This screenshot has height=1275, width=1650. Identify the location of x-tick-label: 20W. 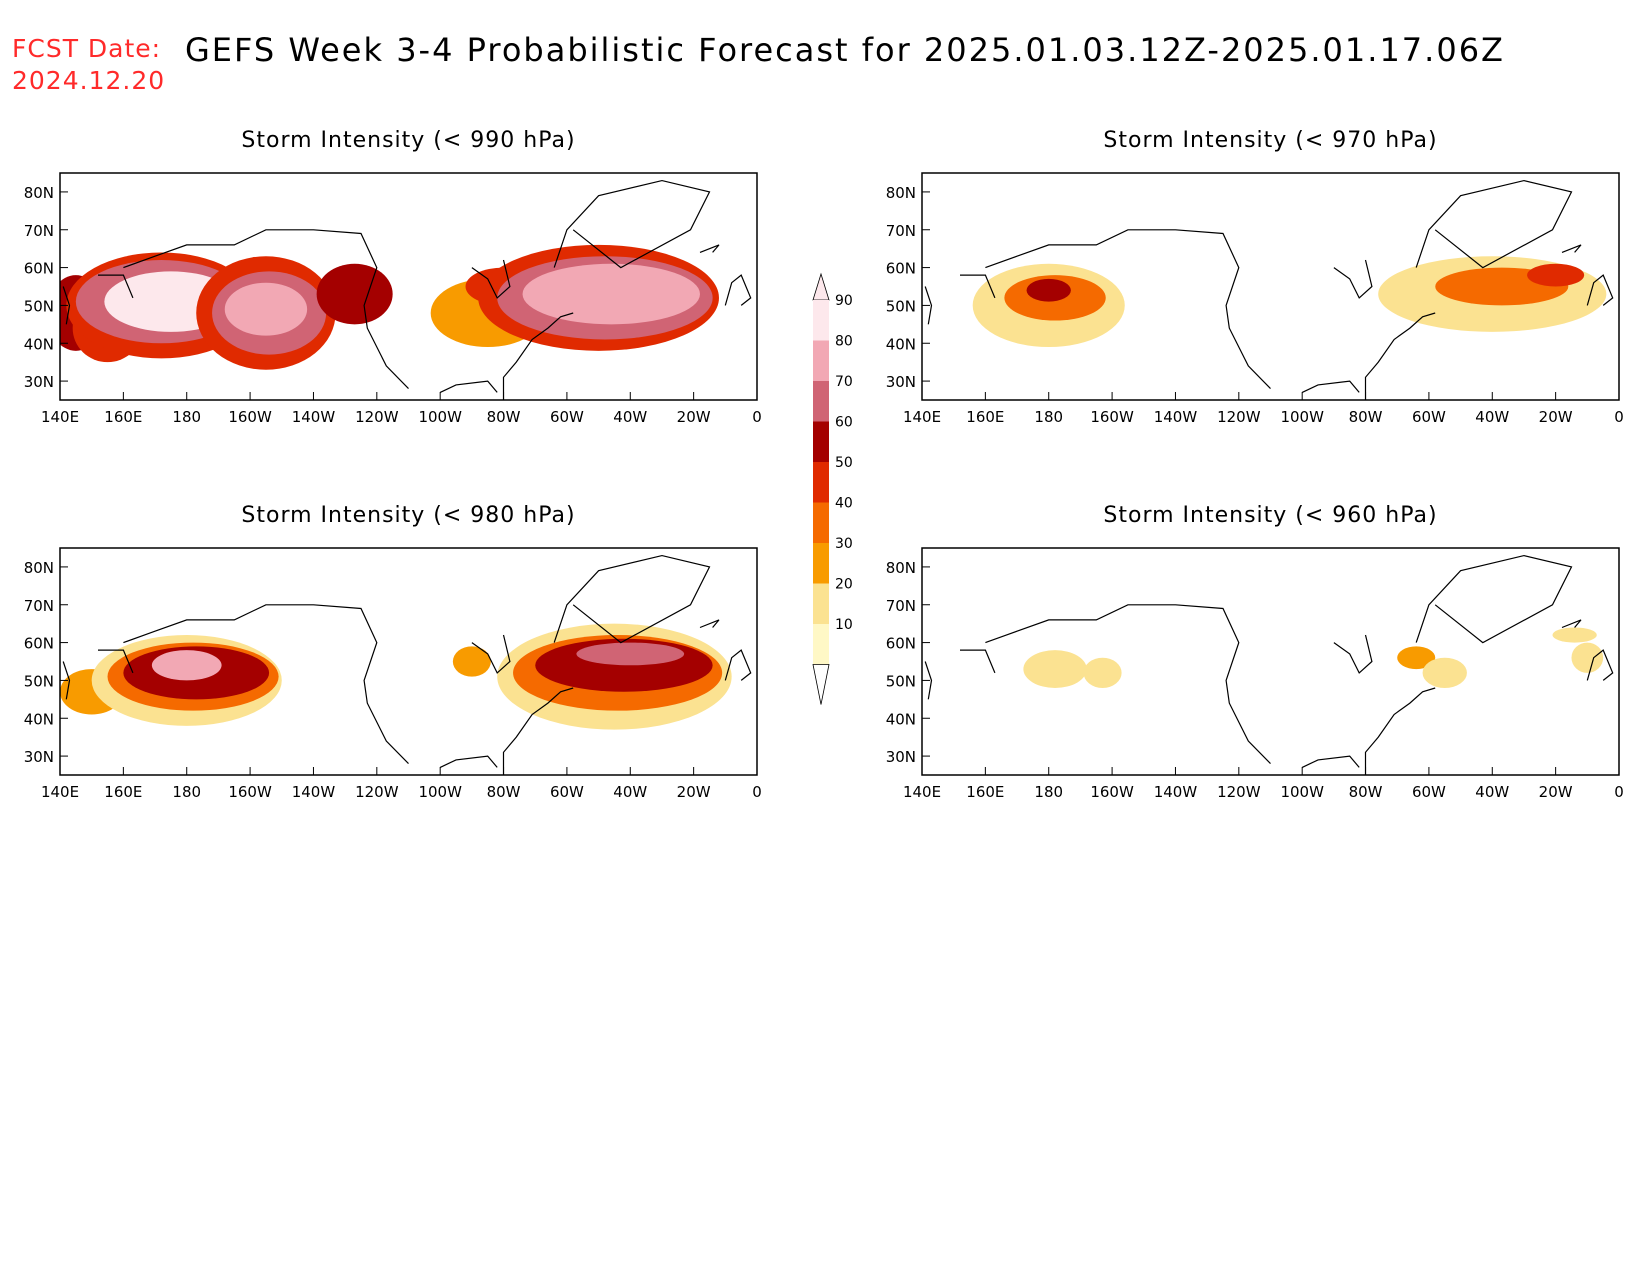
(1556, 792).